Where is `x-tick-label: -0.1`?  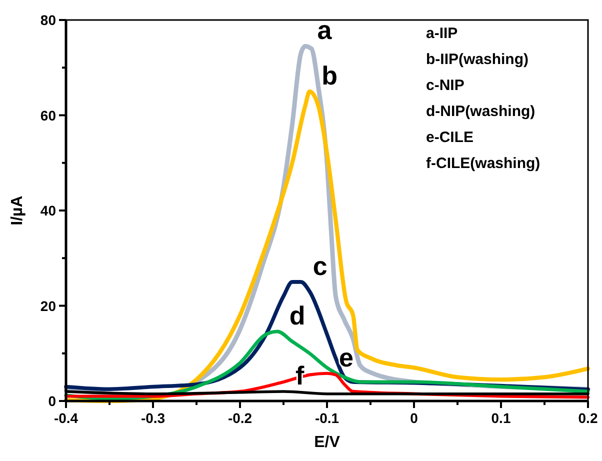
x-tick-label: -0.1 is located at coordinates (327, 418).